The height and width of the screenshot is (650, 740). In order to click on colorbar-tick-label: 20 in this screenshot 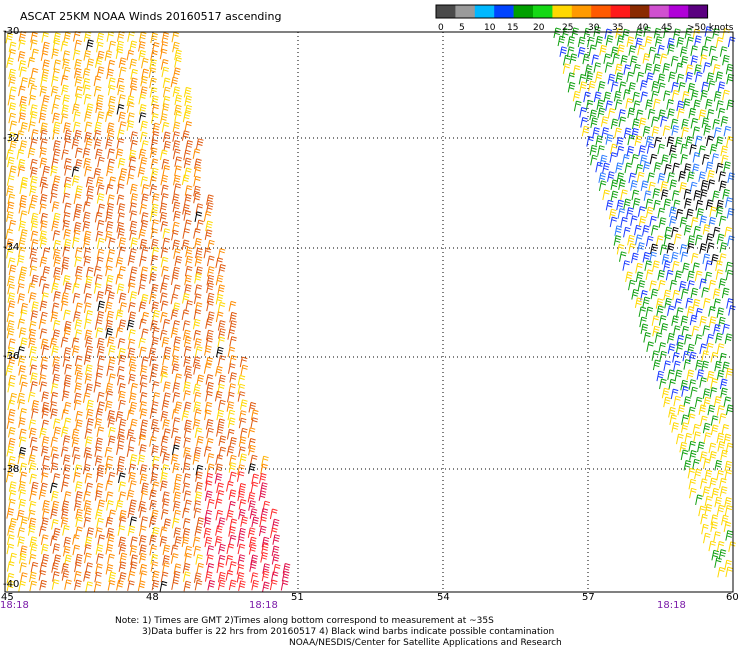, I will do `click(539, 28)`.